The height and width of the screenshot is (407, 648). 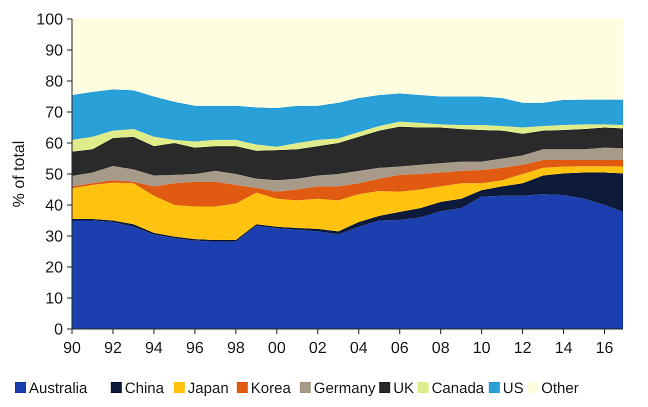 What do you see at coordinates (403, 388) in the screenshot?
I see `legend-label: UK` at bounding box center [403, 388].